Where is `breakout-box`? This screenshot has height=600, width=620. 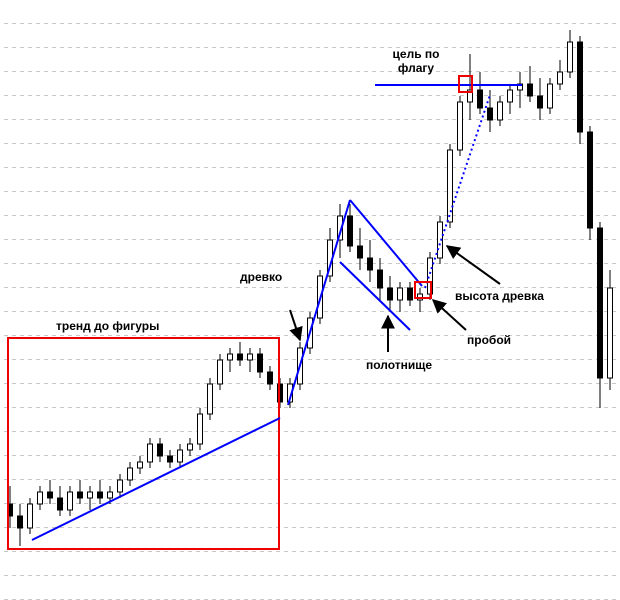 breakout-box is located at coordinates (423, 290).